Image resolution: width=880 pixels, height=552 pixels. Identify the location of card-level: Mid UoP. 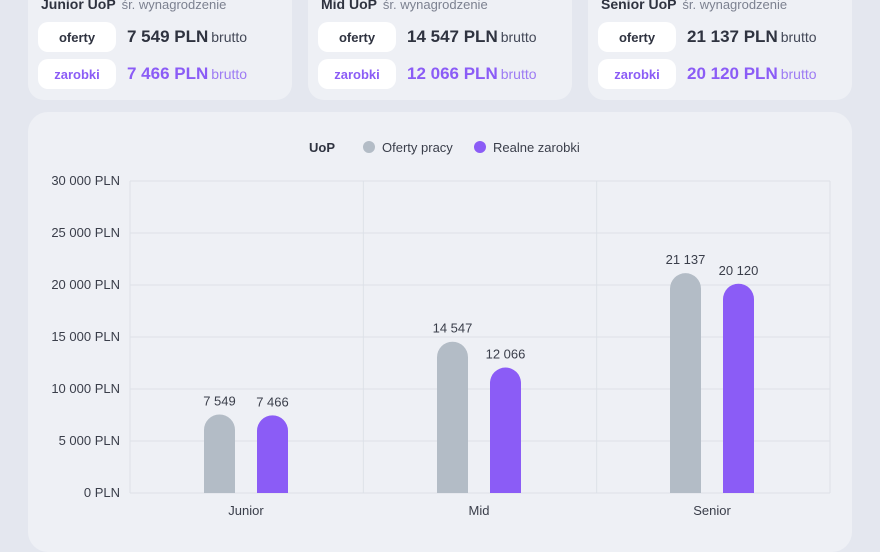
(349, 6).